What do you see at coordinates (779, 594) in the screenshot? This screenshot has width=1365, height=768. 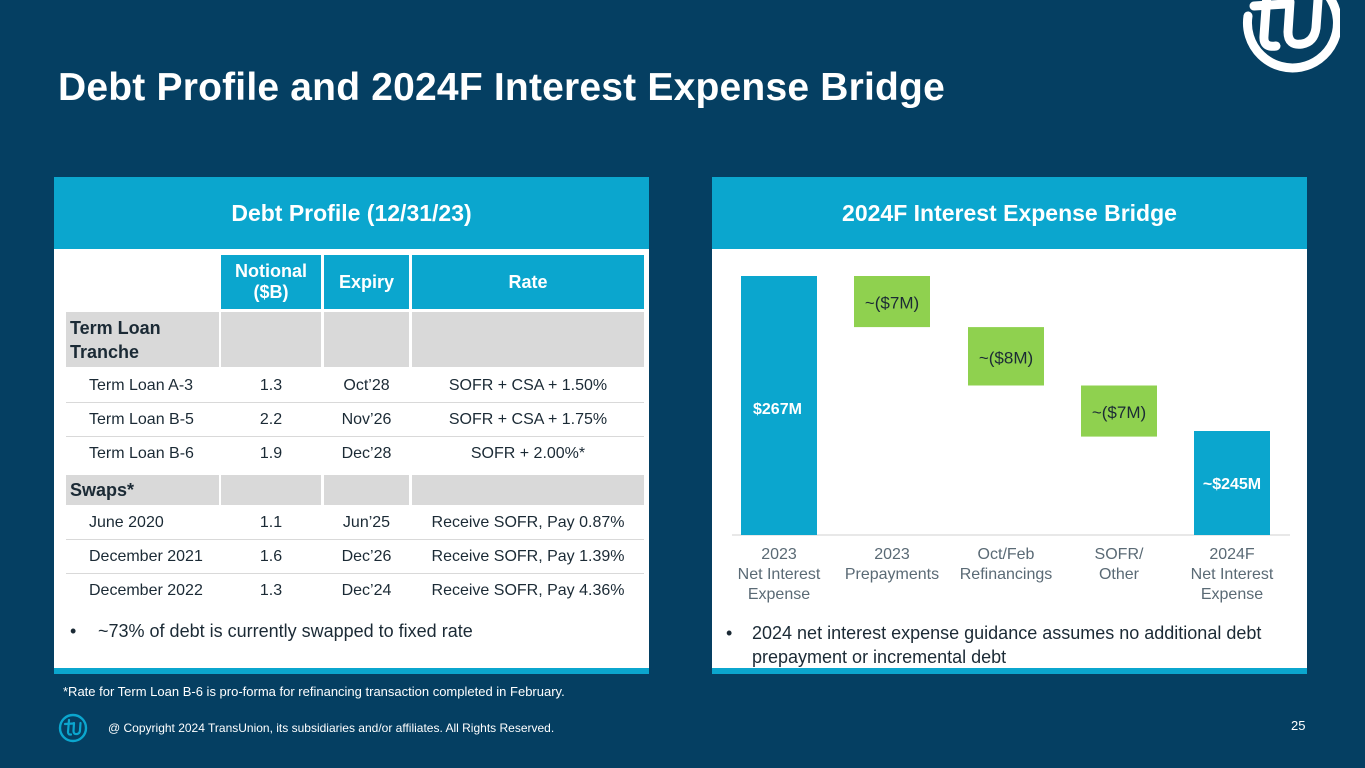 I see `category-label-1: Expense` at bounding box center [779, 594].